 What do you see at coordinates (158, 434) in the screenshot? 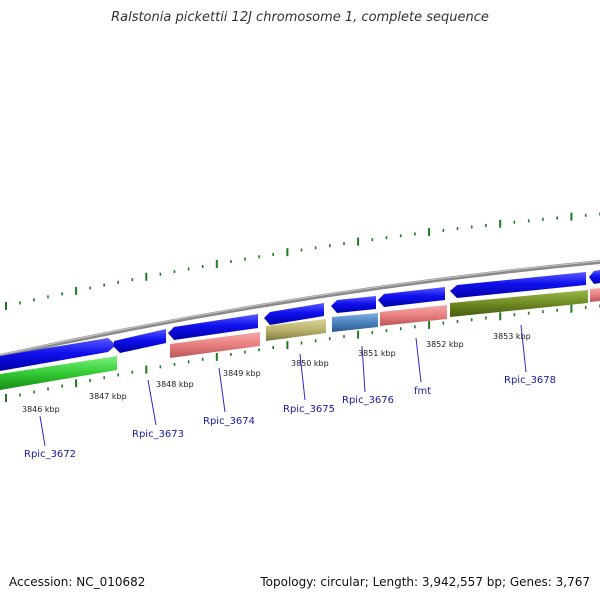
I see `gene-label: Rpic_3673` at bounding box center [158, 434].